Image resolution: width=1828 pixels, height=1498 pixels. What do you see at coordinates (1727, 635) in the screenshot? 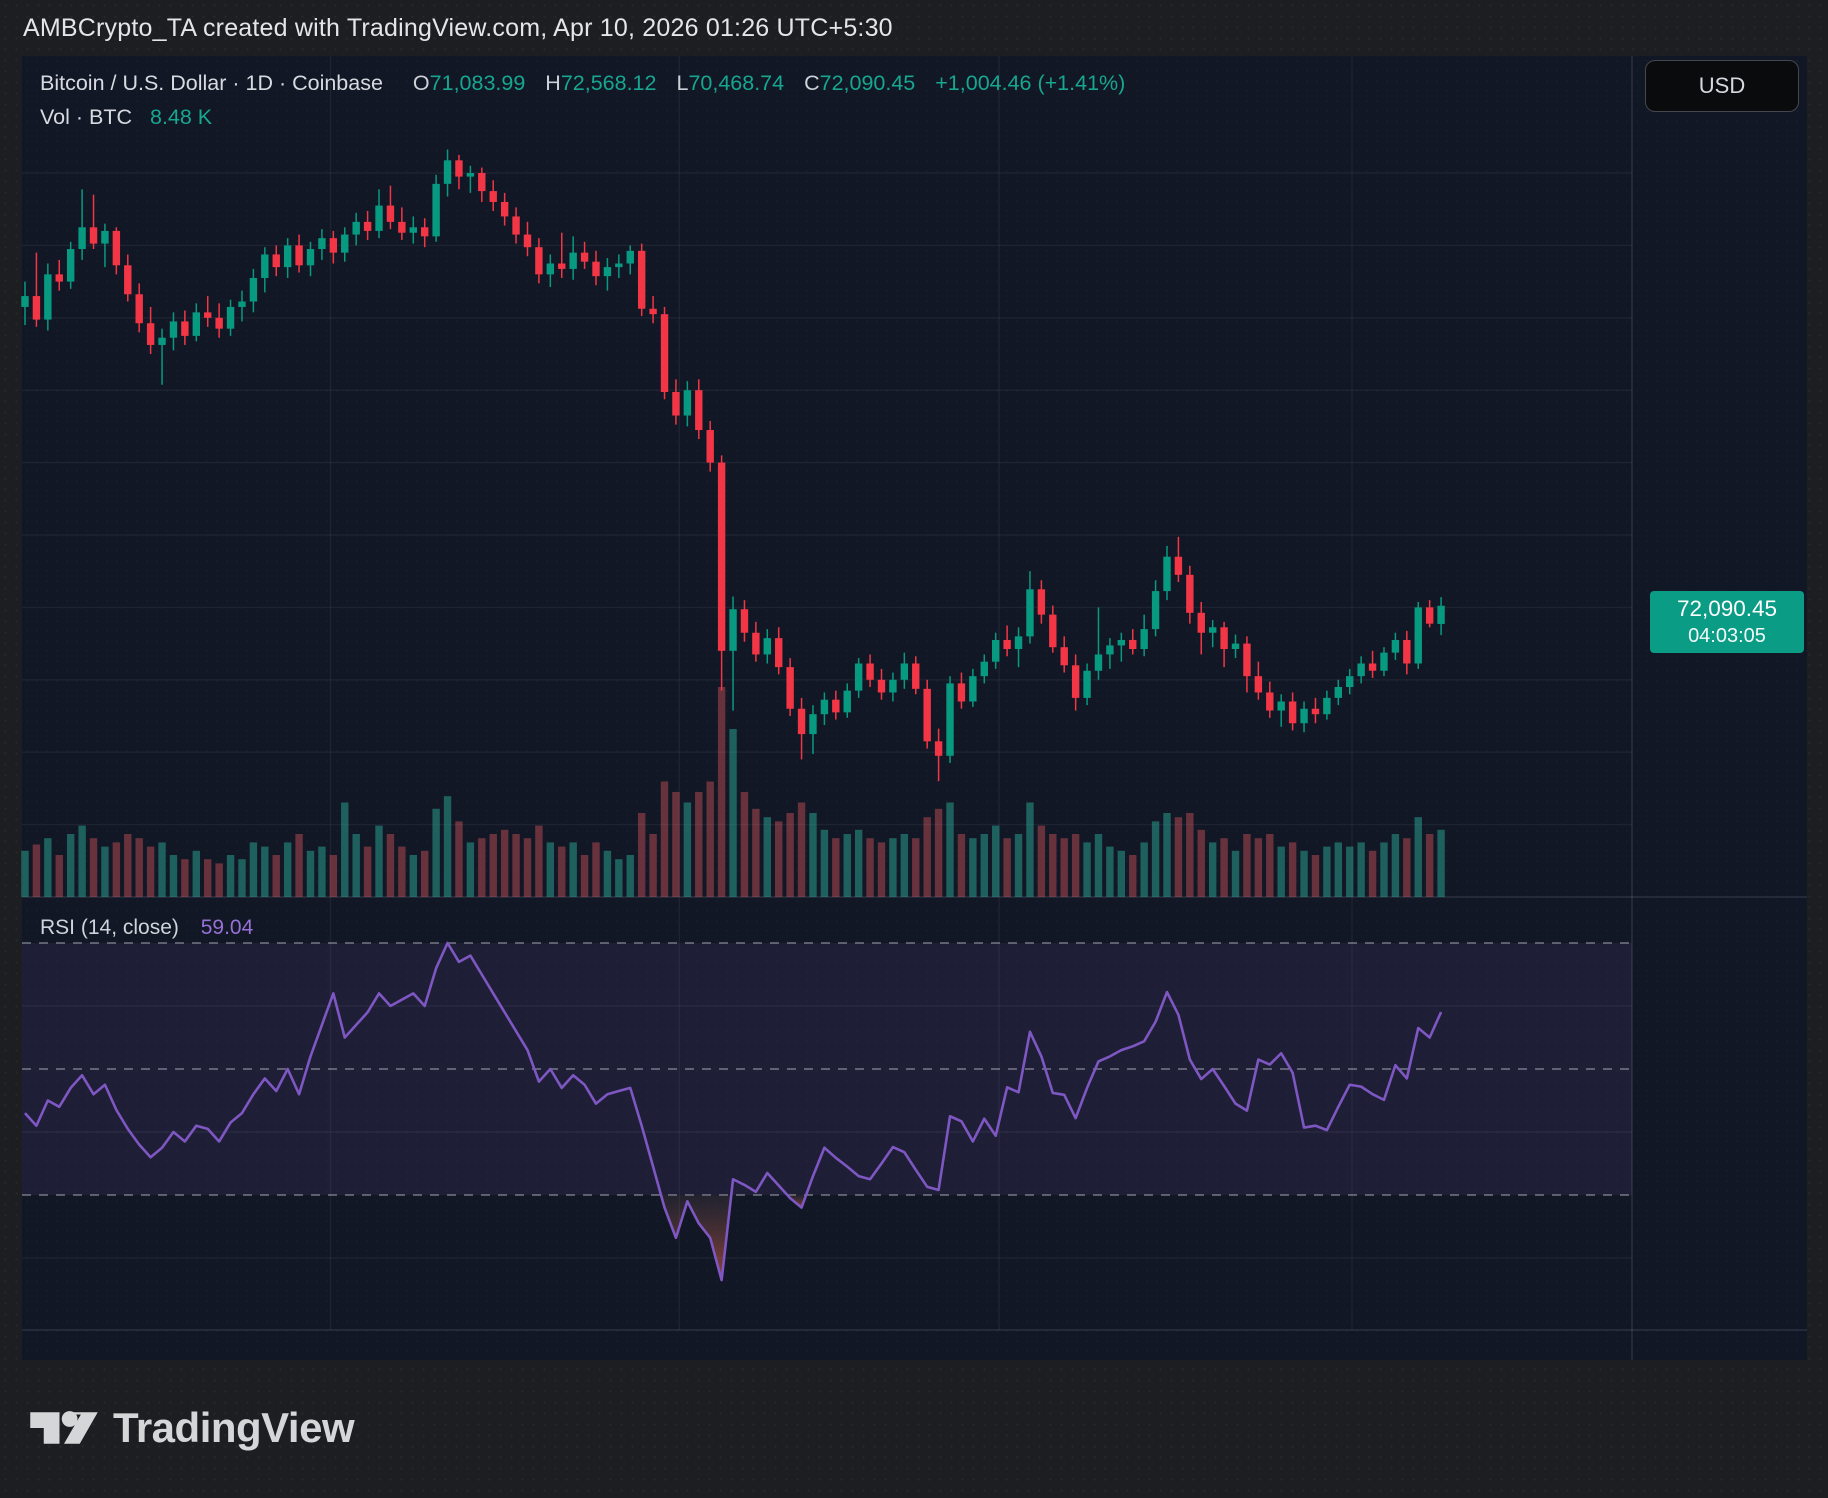
I see `bar-countdown: 04:03:05` at bounding box center [1727, 635].